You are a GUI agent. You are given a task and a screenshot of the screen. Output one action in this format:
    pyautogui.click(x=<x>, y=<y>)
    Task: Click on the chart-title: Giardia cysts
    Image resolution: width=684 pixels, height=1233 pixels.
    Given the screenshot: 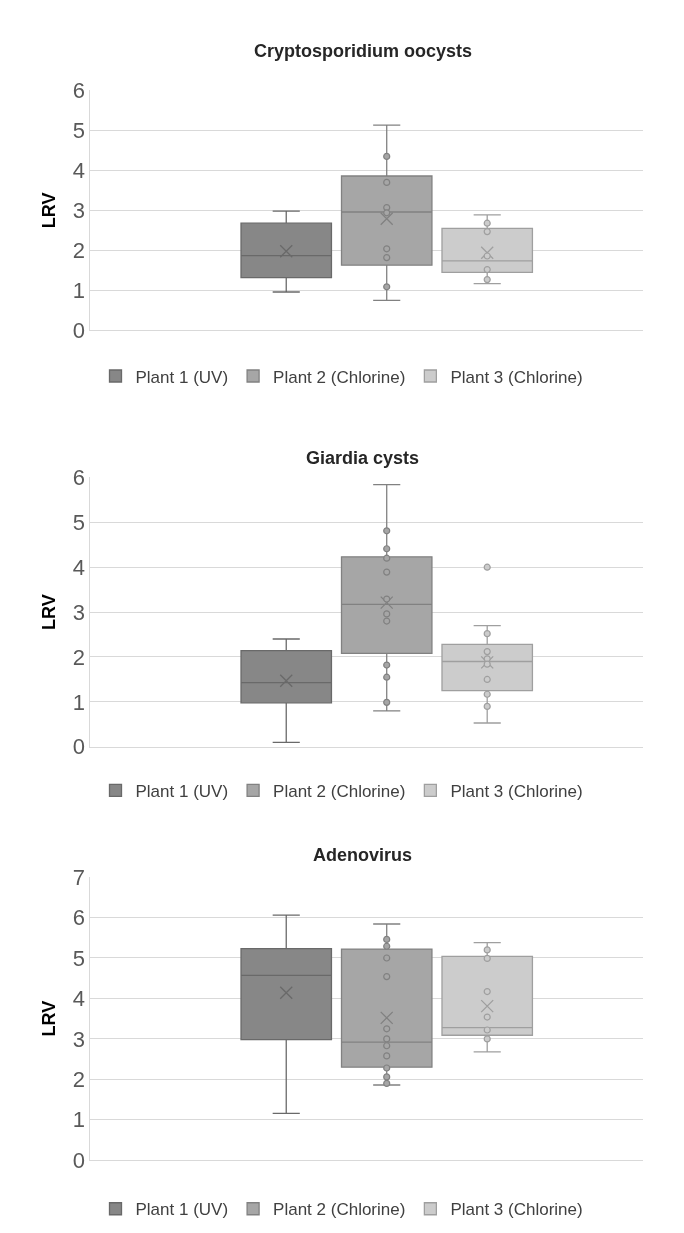 What is the action you would take?
    pyautogui.click(x=363, y=458)
    